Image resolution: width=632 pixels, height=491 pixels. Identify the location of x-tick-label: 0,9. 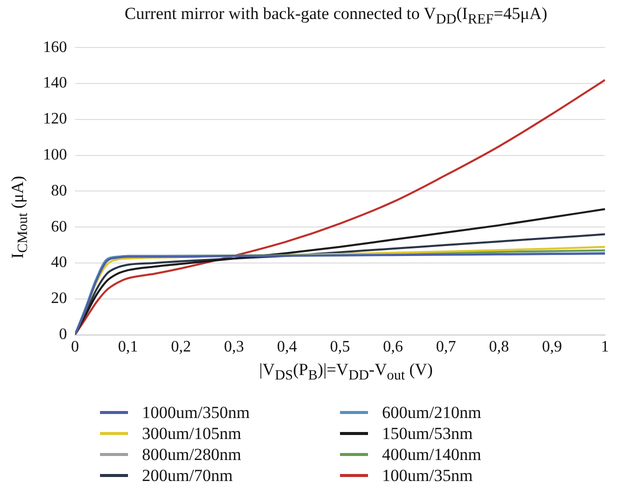
(552, 347).